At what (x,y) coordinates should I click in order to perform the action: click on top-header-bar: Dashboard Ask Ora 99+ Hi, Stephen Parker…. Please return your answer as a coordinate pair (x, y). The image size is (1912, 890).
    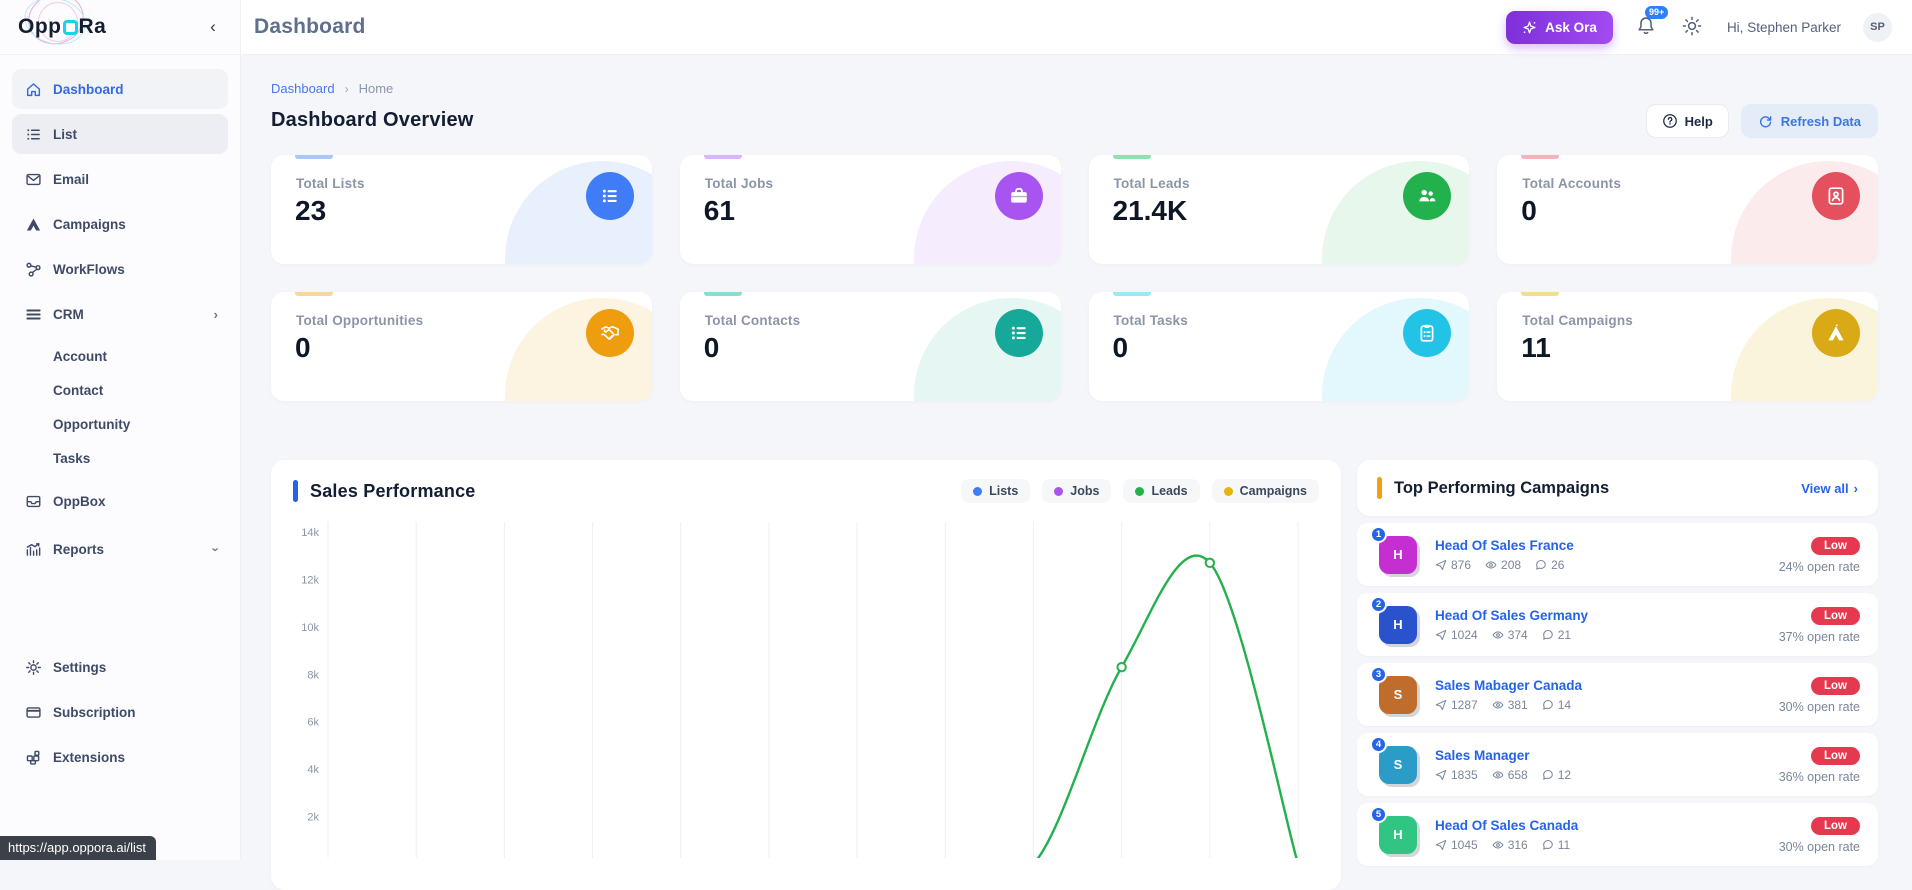
    Looking at the image, I should click on (1076, 27).